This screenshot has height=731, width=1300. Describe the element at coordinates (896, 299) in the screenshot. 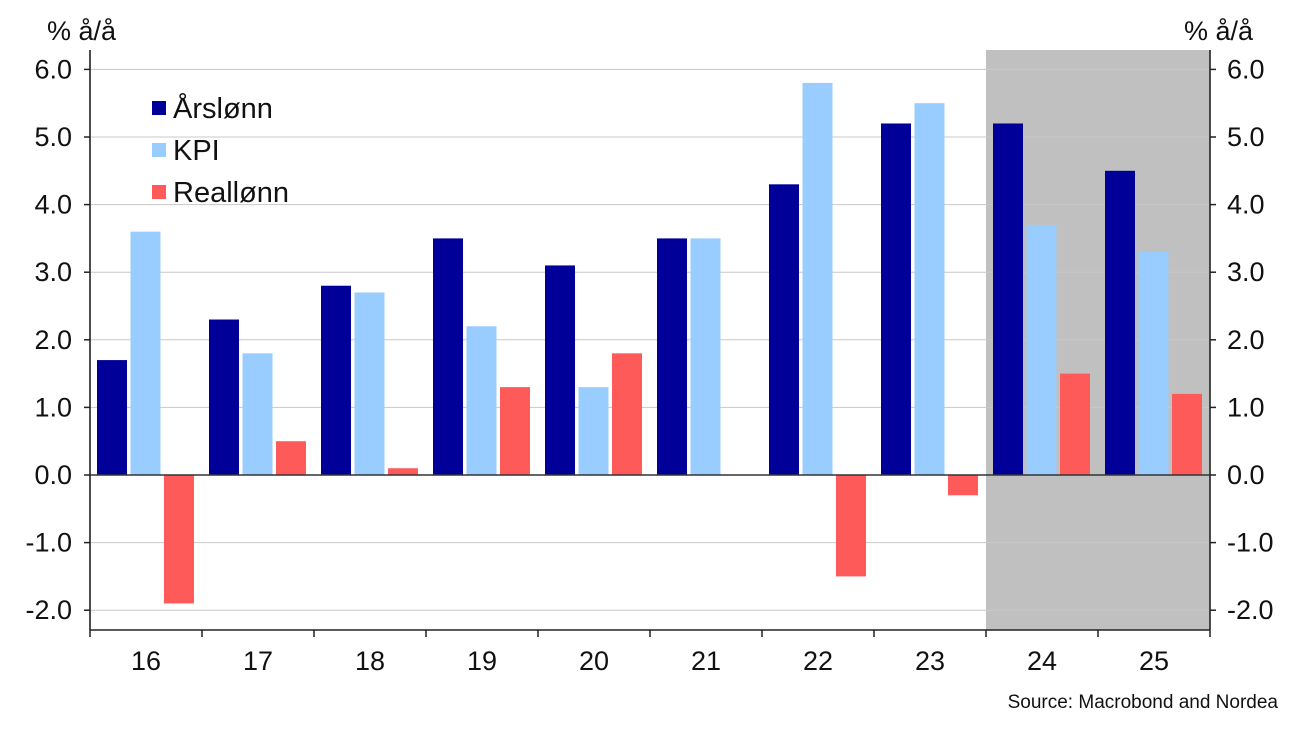

I see `bar-Årslønn-23` at that location.